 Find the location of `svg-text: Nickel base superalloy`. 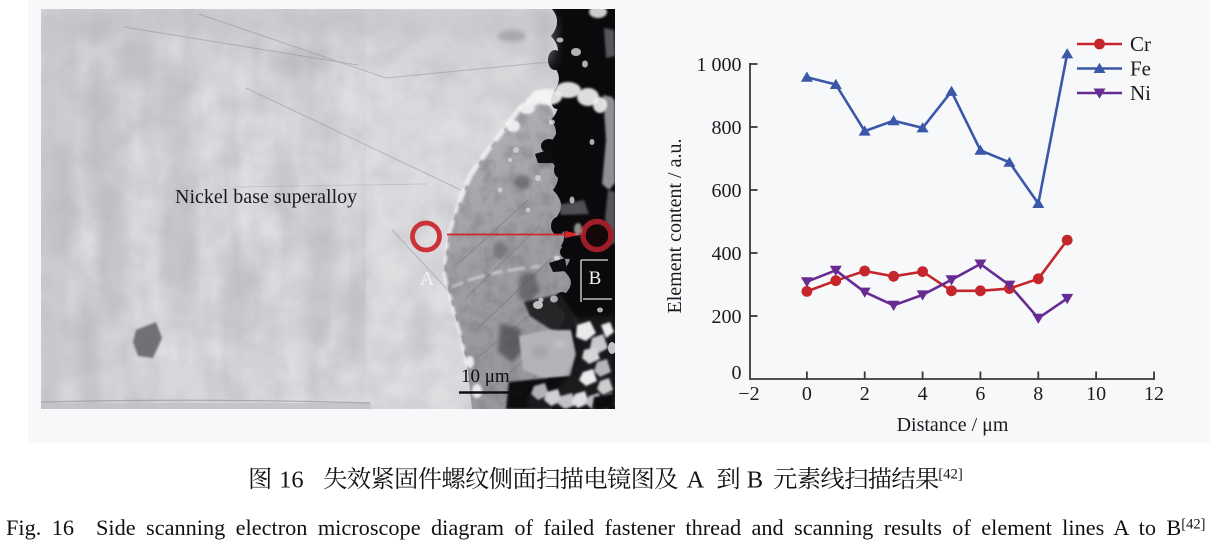

svg-text: Nickel base superalloy is located at coordinates (266, 197).